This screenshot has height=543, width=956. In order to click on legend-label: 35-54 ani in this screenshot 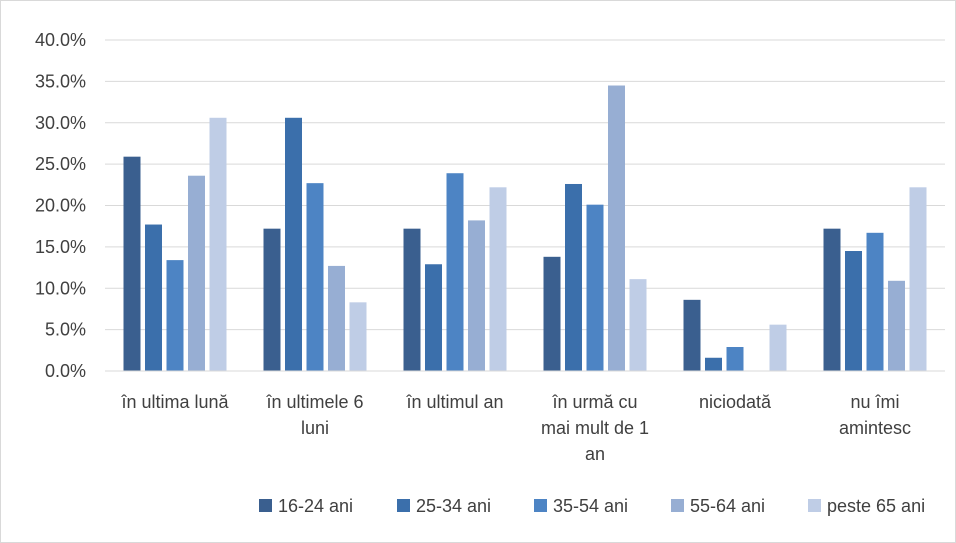, I will do `click(590, 506)`.